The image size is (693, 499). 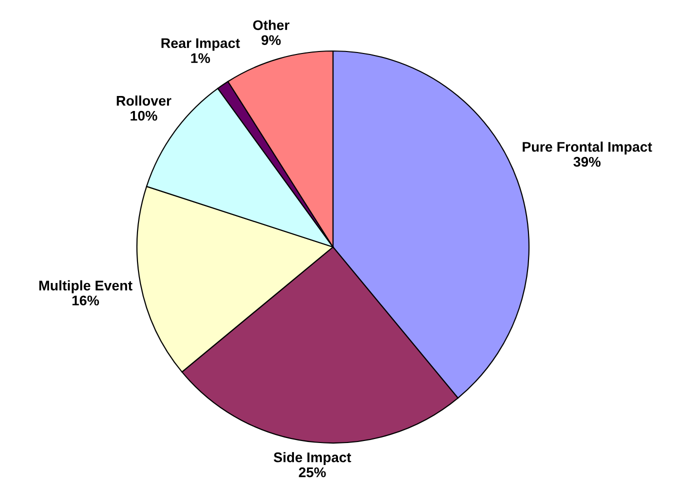 What do you see at coordinates (201, 44) in the screenshot?
I see `slice-label: Rear Impact` at bounding box center [201, 44].